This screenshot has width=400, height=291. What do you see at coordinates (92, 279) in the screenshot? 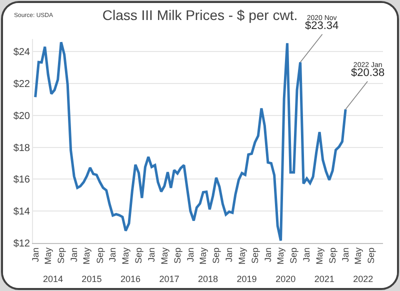
I see `x2-tick-label: 2015` at bounding box center [92, 279].